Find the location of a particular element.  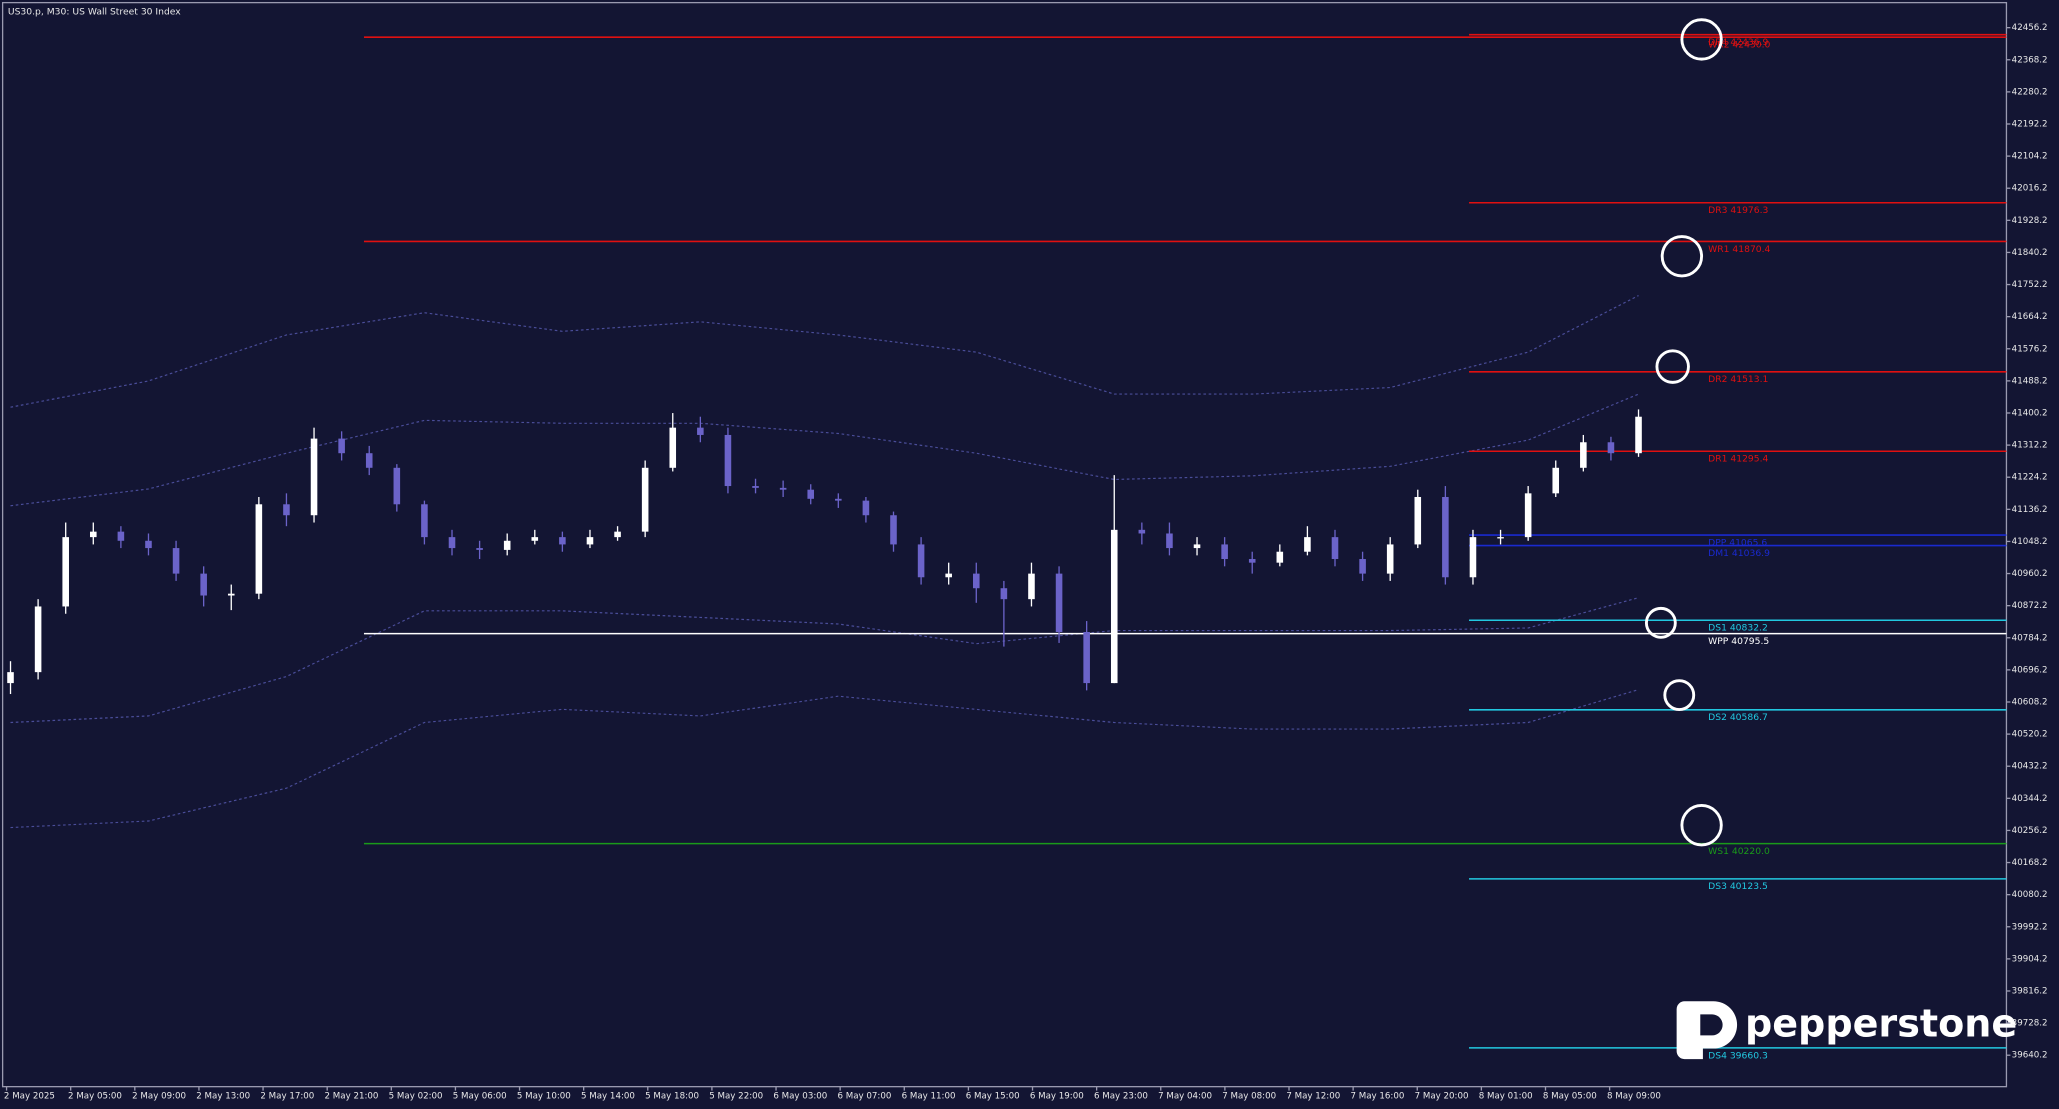

level-label: DR1 41295.4 is located at coordinates (1738, 459).